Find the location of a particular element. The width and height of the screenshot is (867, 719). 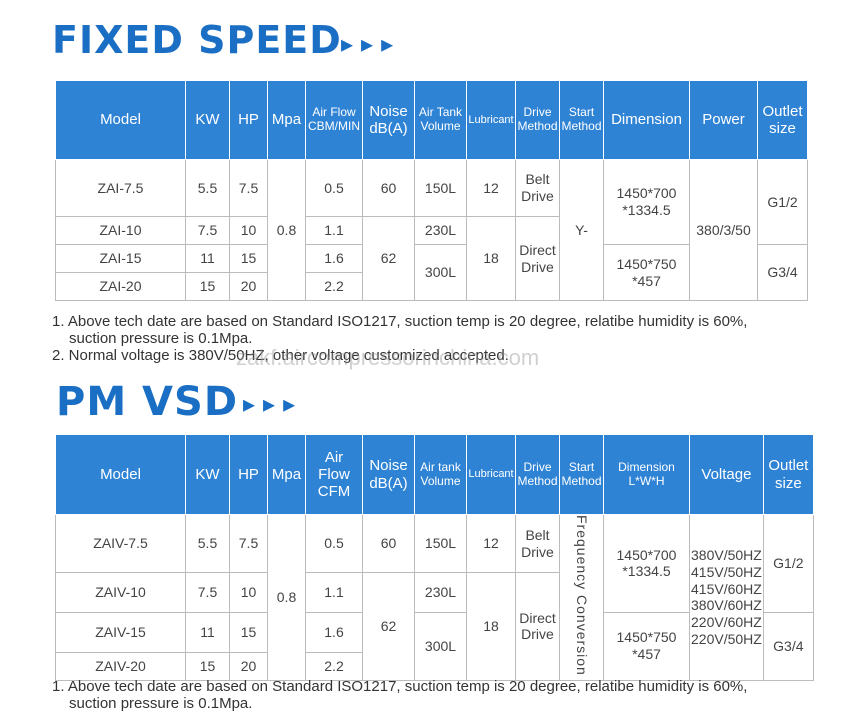

tank-cell: 300L is located at coordinates (440, 272).